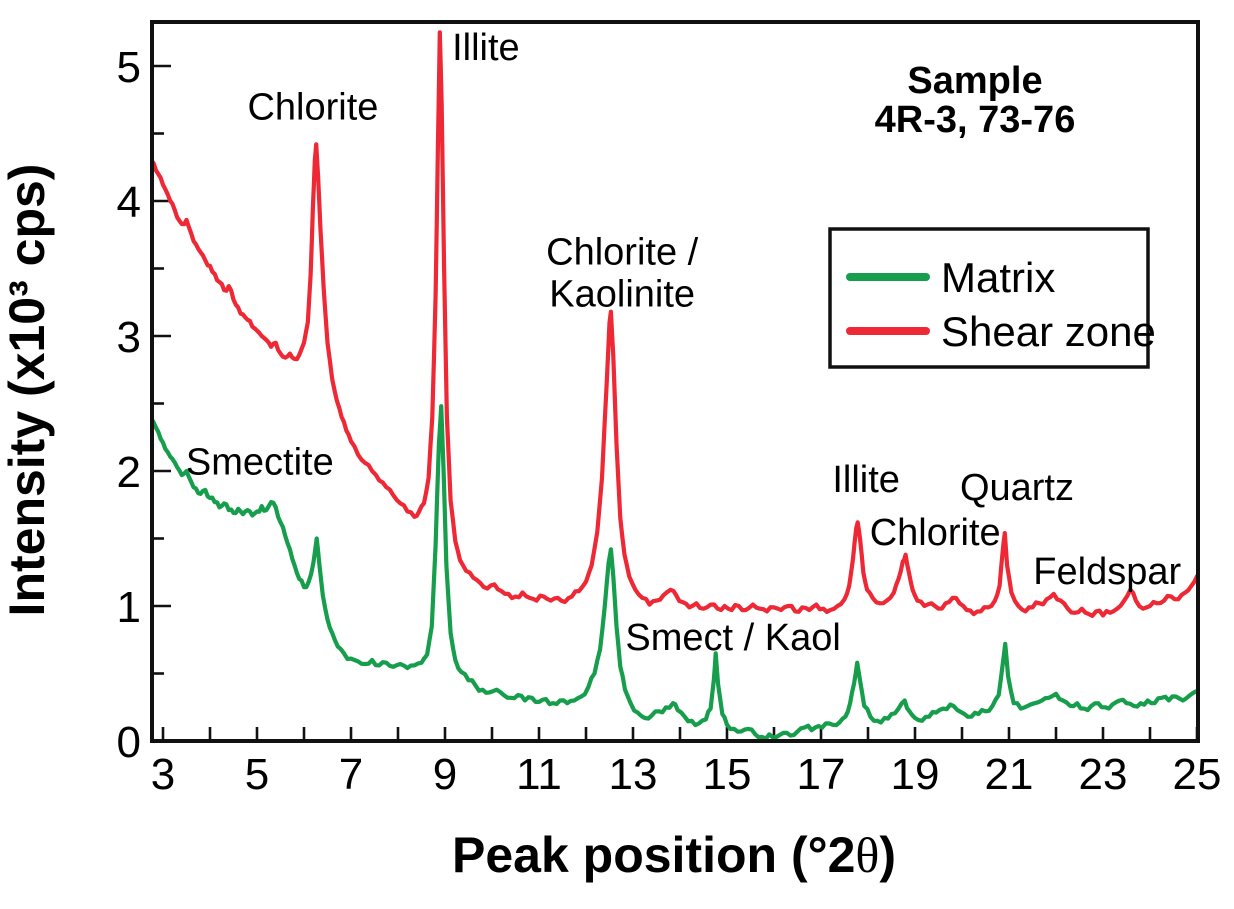 Image resolution: width=1234 pixels, height=909 pixels. Describe the element at coordinates (1103, 774) in the screenshot. I see `x-tick-label: 23` at that location.